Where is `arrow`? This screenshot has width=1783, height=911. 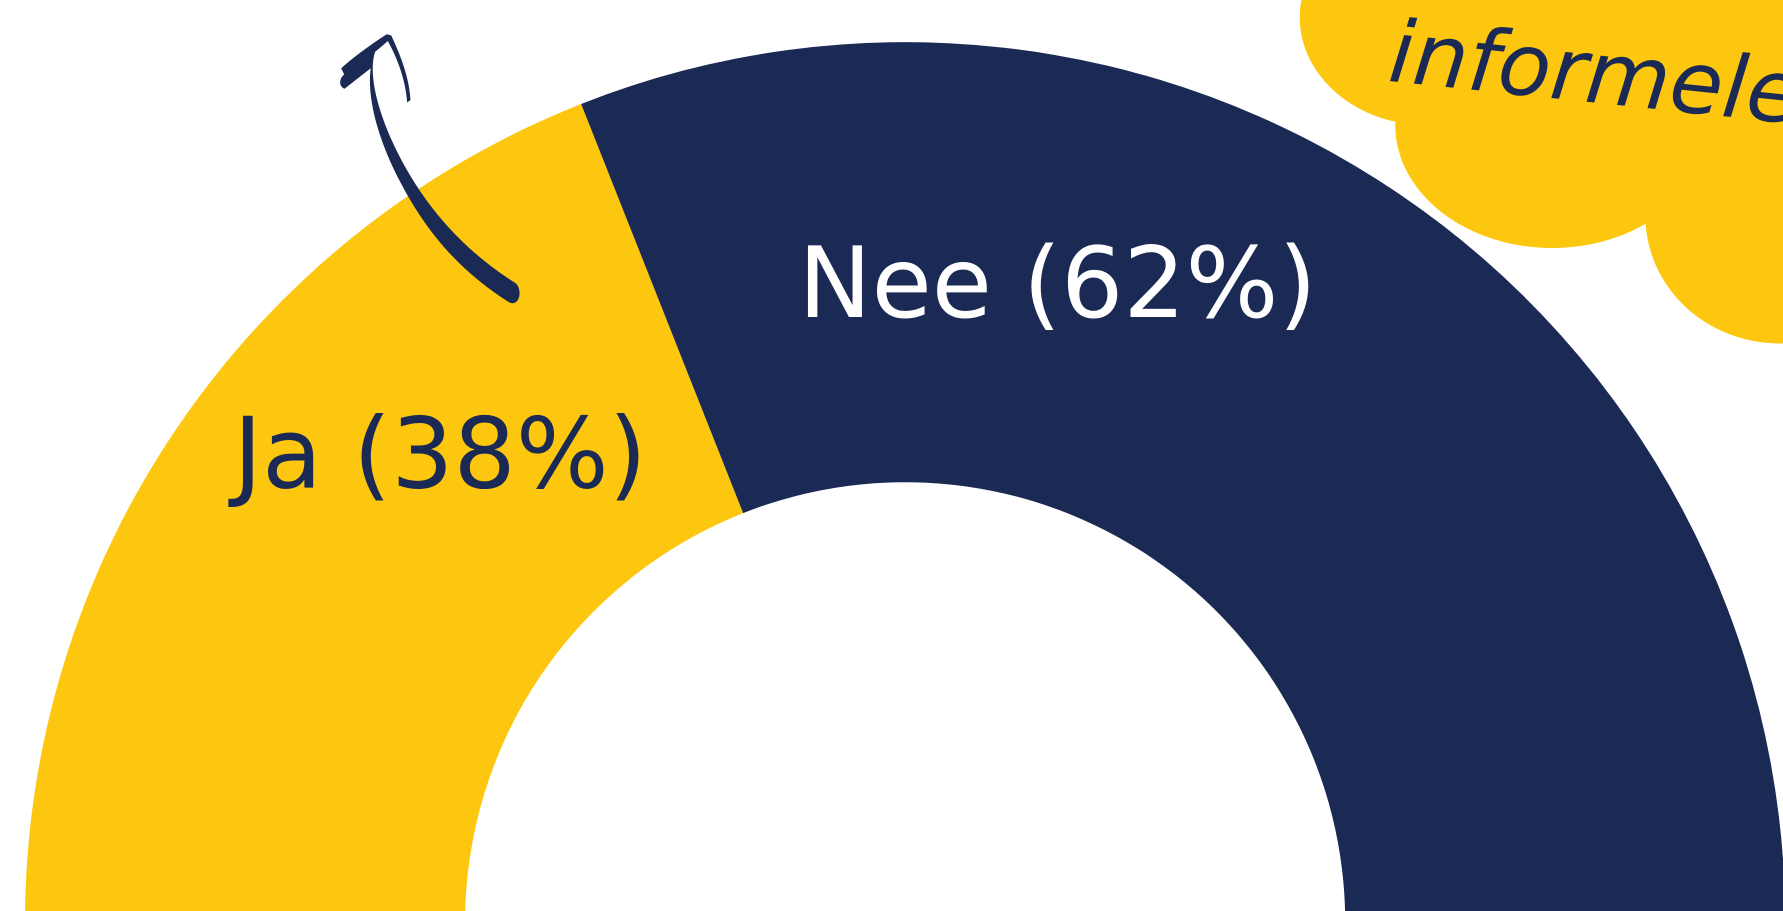
arrow is located at coordinates (430, 169).